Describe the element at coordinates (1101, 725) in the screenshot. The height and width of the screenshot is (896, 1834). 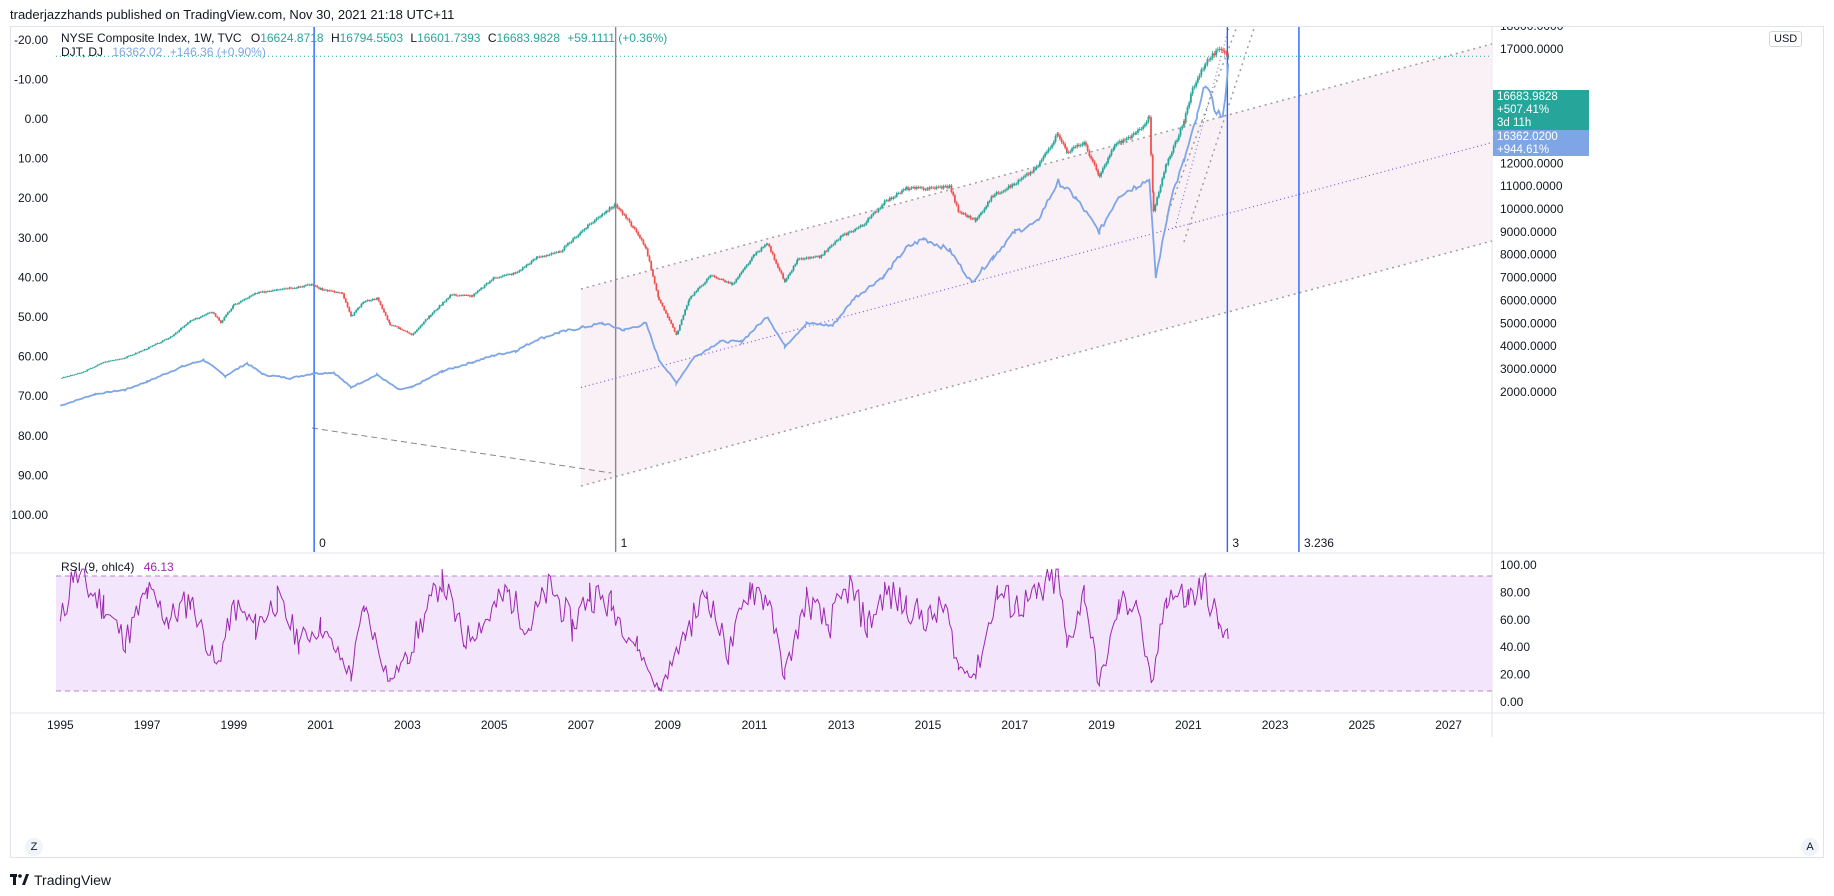
I see `time-axis-tick: 2019` at that location.